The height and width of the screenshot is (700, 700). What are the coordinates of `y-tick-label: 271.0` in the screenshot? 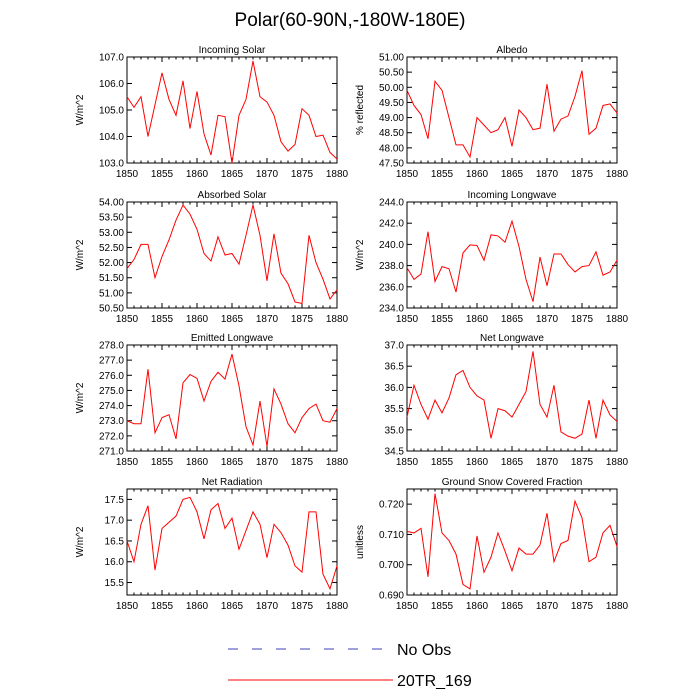 It's located at (111, 452).